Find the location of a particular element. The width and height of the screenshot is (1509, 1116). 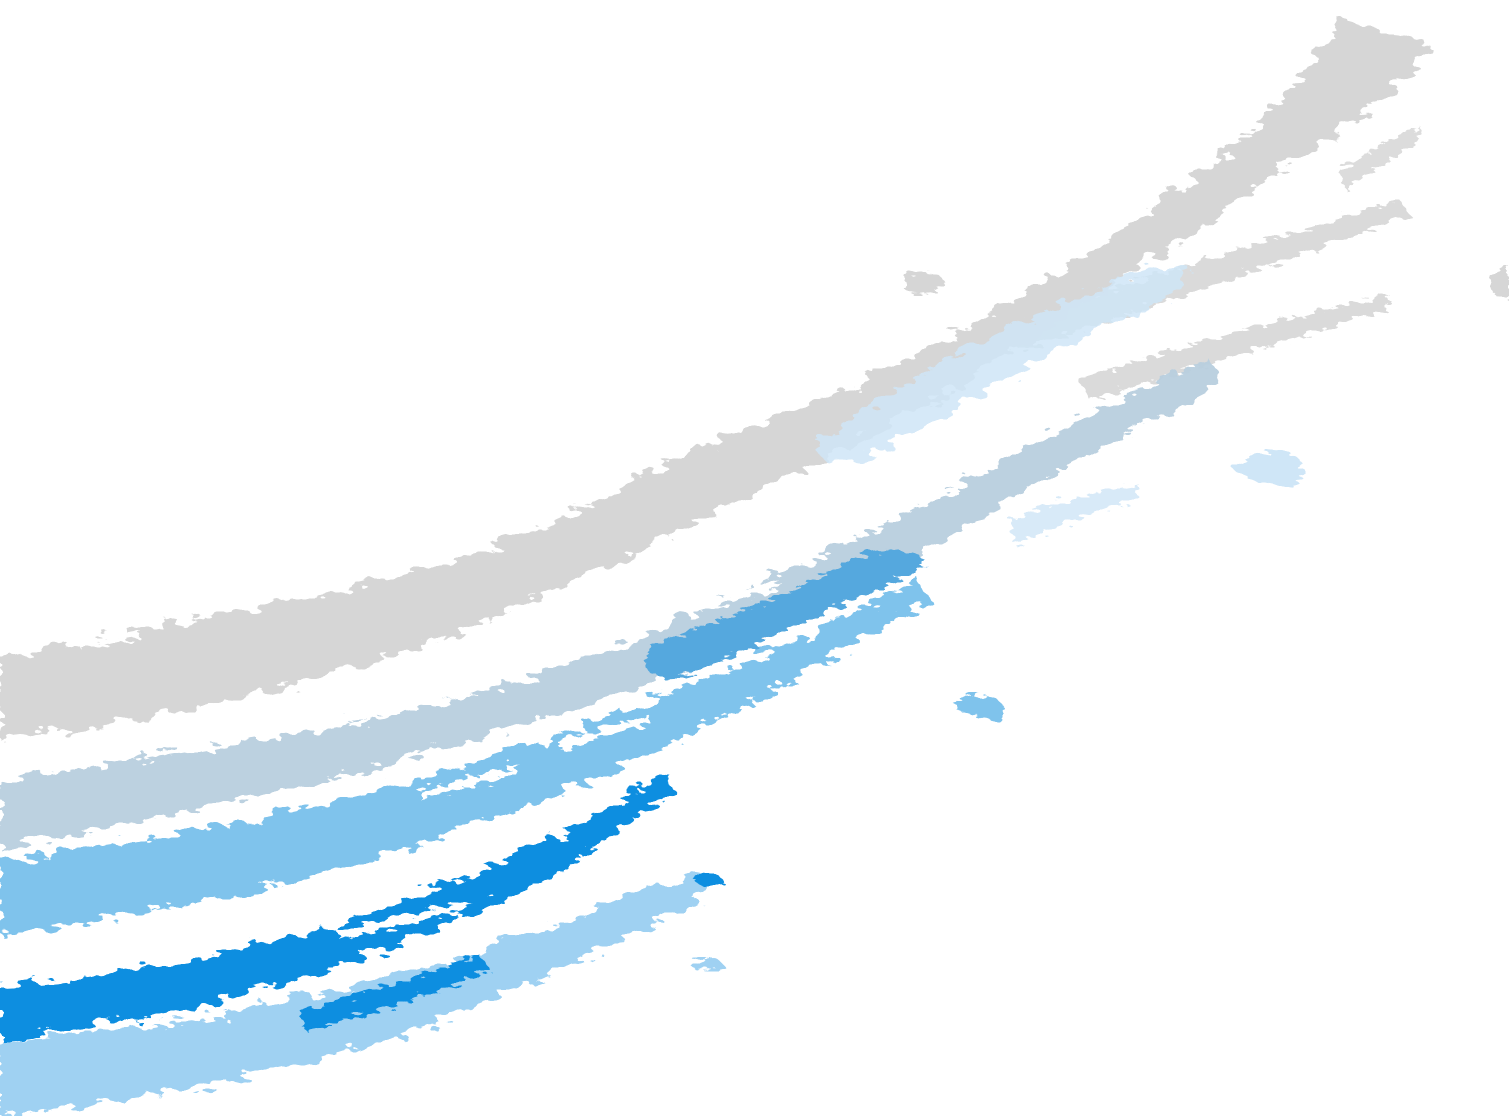

brightblue-blob is located at coordinates (709, 879).